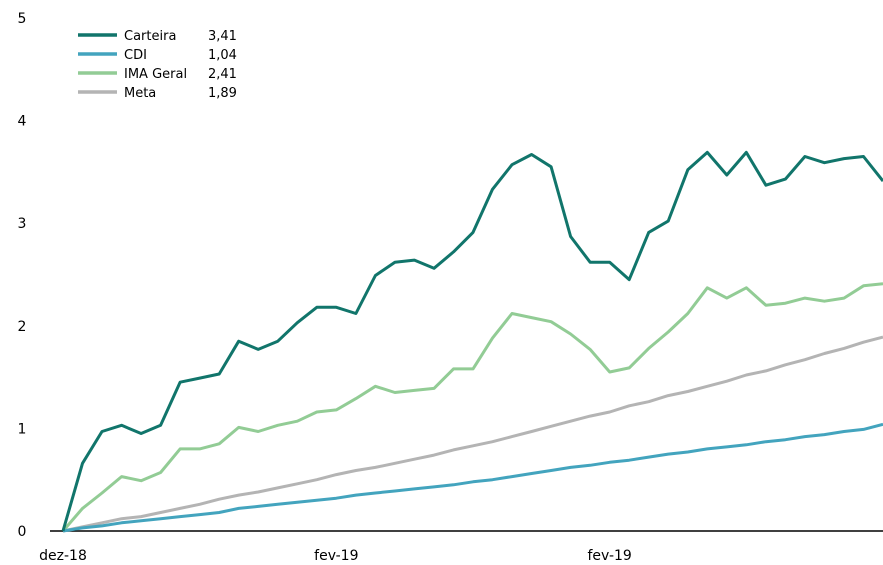 This screenshot has width=883, height=565. I want to click on legend-label-ima-geral: IMA Geral, so click(155, 74).